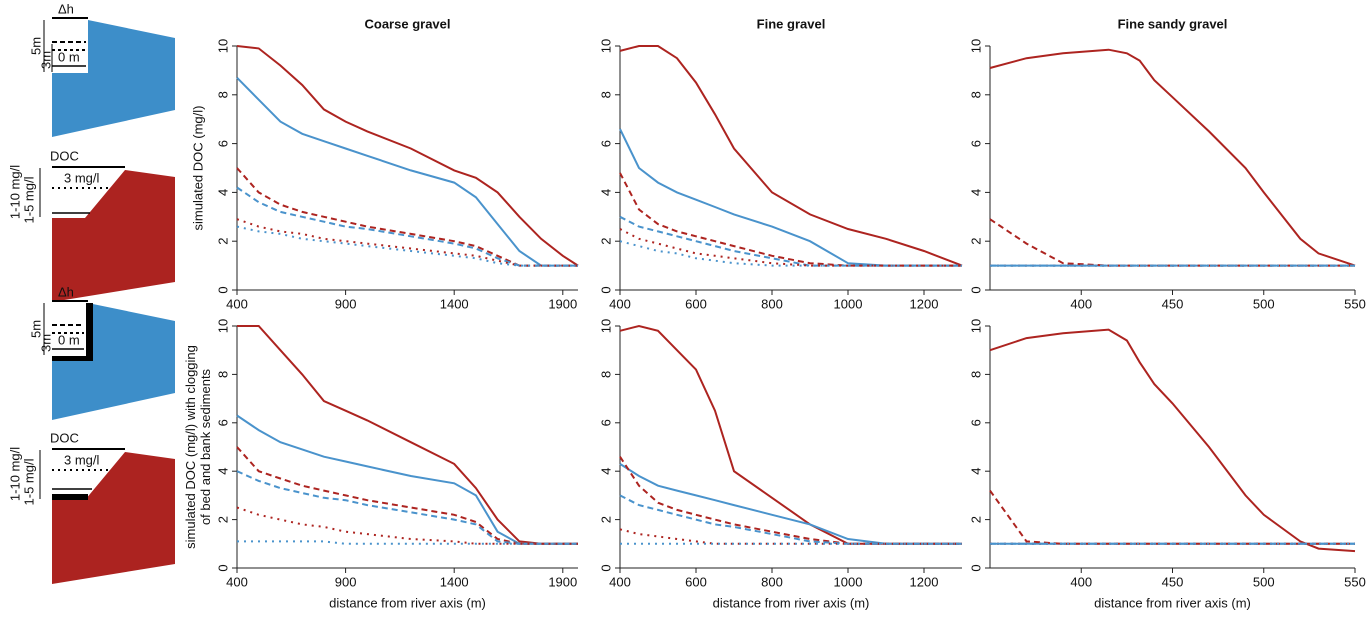  Describe the element at coordinates (1355, 303) in the screenshot. I see `x-tick-label: 550` at that location.